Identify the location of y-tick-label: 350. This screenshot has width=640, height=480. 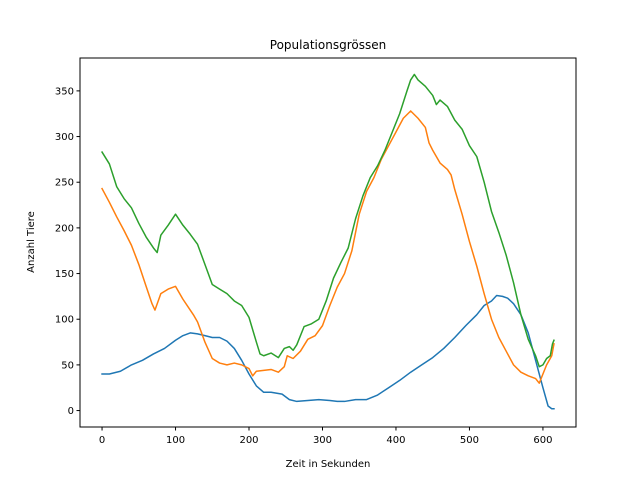
(64, 91).